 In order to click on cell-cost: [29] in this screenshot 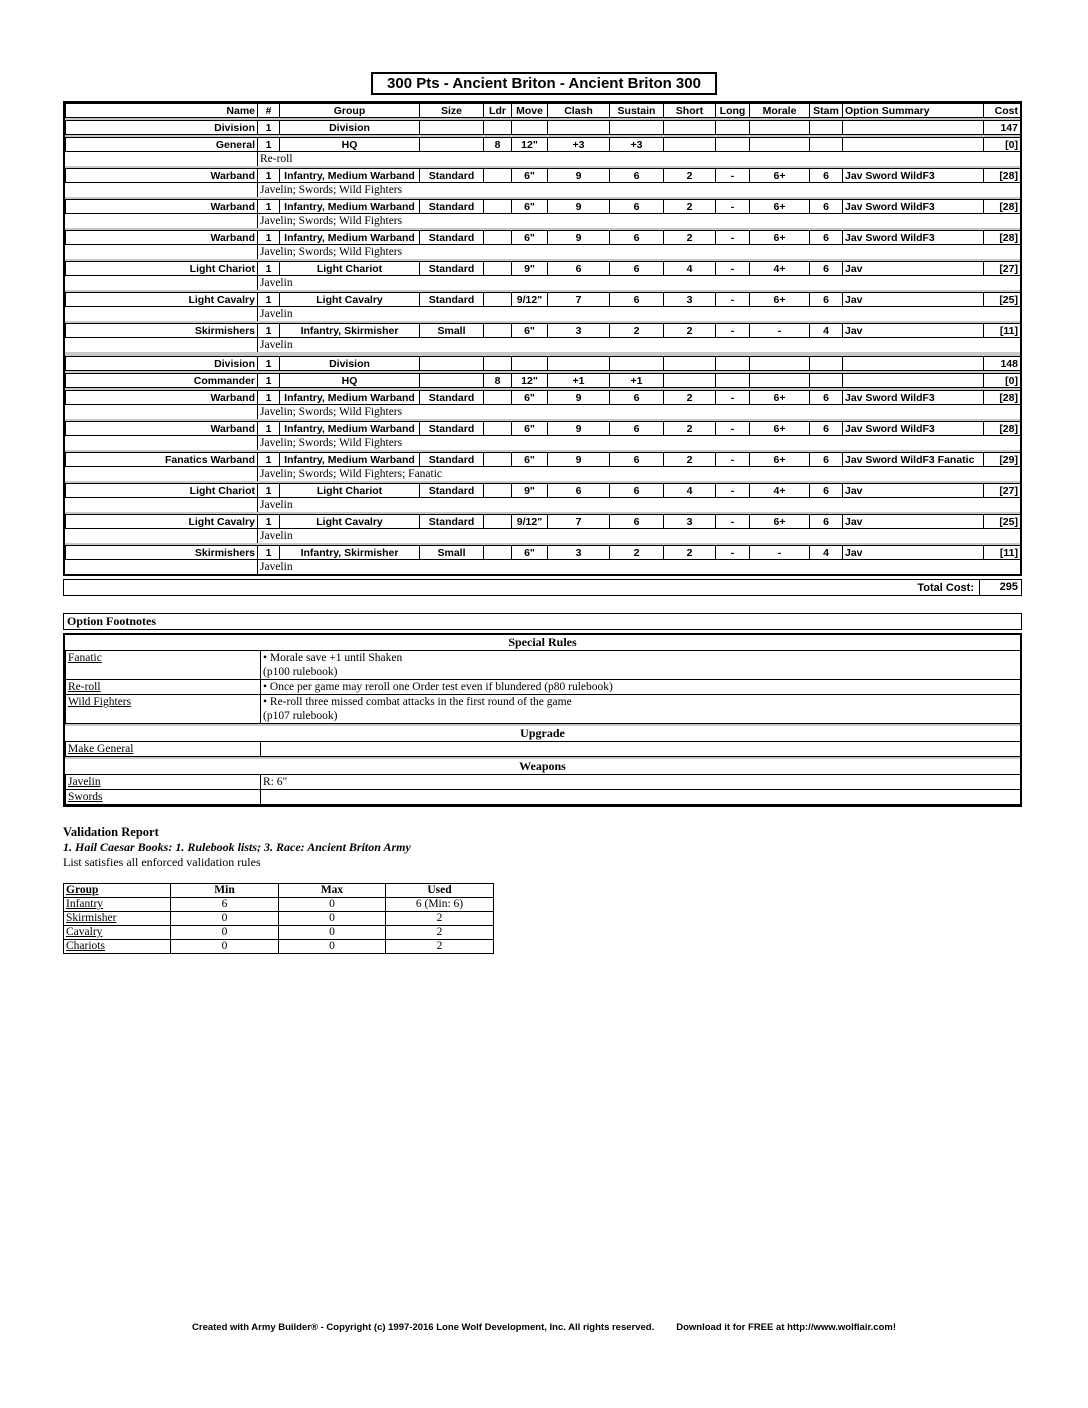, I will do `click(1002, 459)`.